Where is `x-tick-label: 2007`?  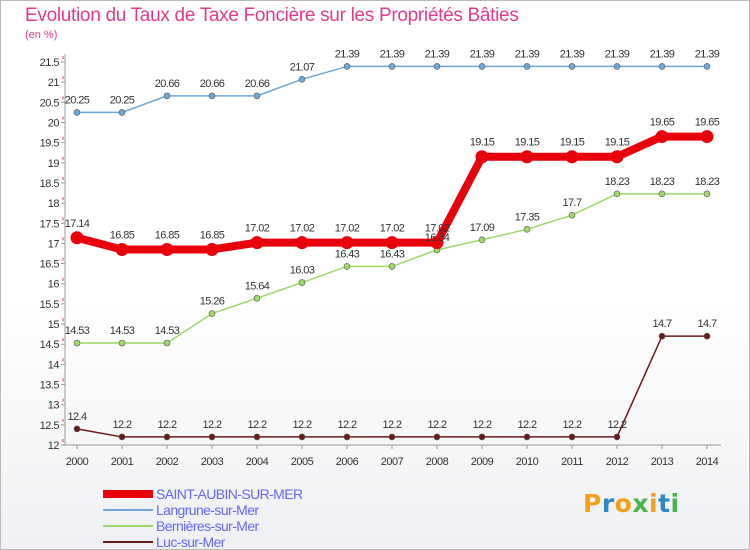 x-tick-label: 2007 is located at coordinates (392, 462).